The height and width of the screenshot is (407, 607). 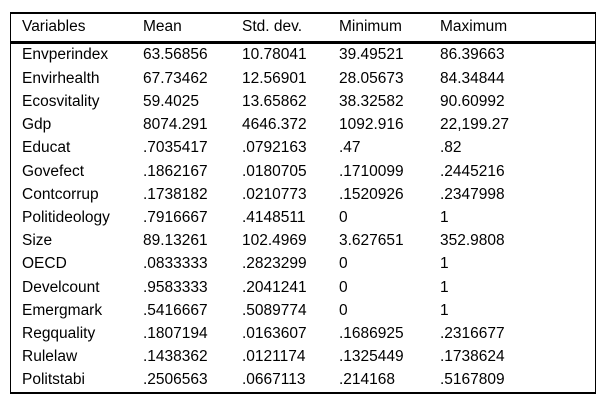 I want to click on value-cell: .1438362, so click(x=175, y=357).